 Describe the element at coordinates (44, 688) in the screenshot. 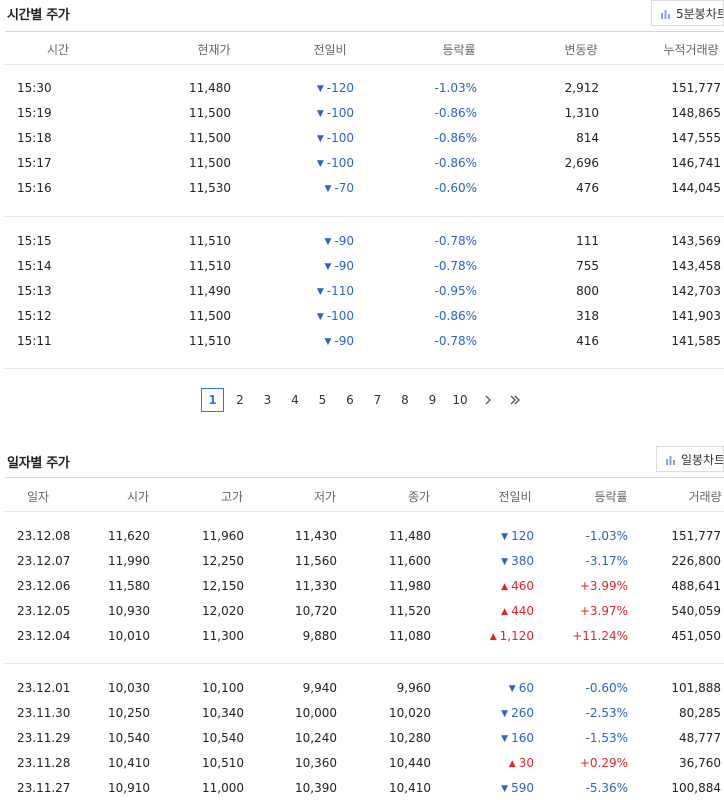

I see `date-cell: 23.12.01` at that location.